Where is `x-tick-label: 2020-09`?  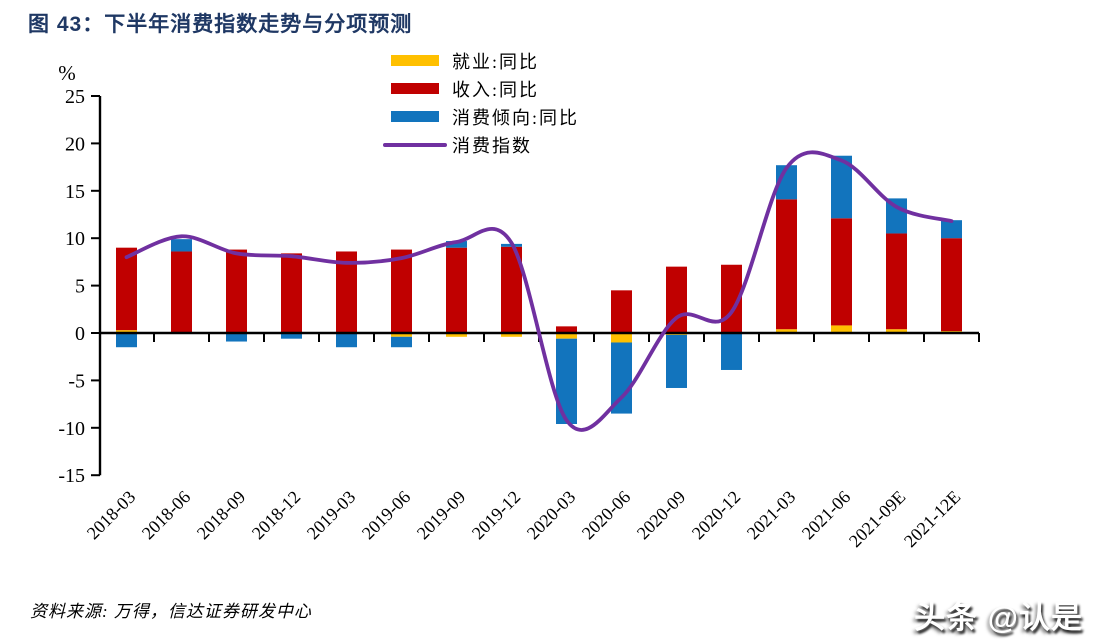 x-tick-label: 2020-09 is located at coordinates (661, 515).